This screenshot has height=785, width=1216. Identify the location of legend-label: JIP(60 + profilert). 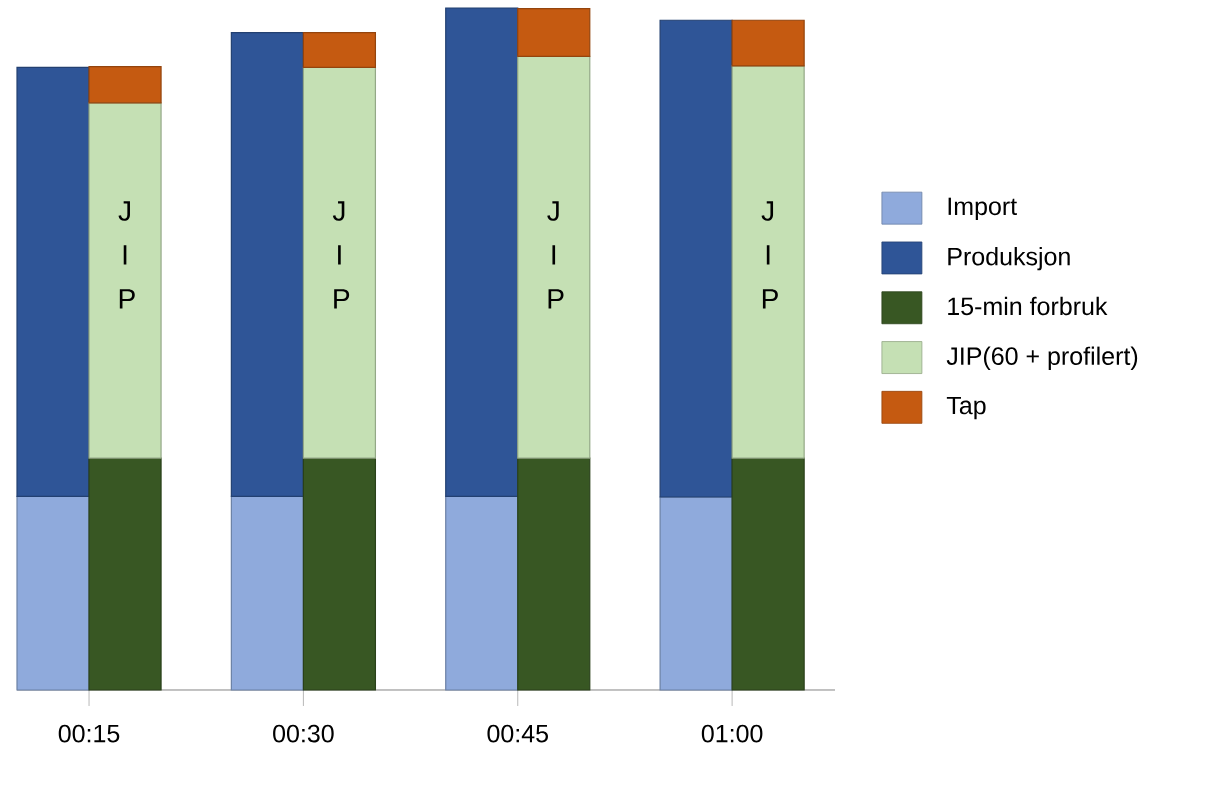
(1042, 358).